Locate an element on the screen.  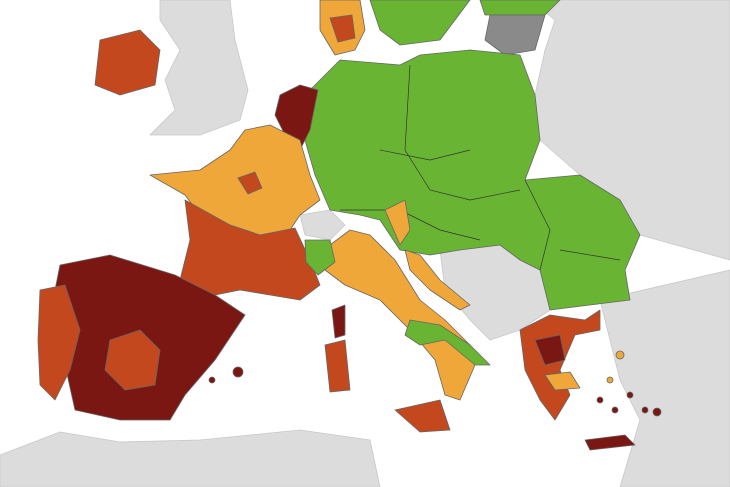
scandinavia is located at coordinates (420, 23).